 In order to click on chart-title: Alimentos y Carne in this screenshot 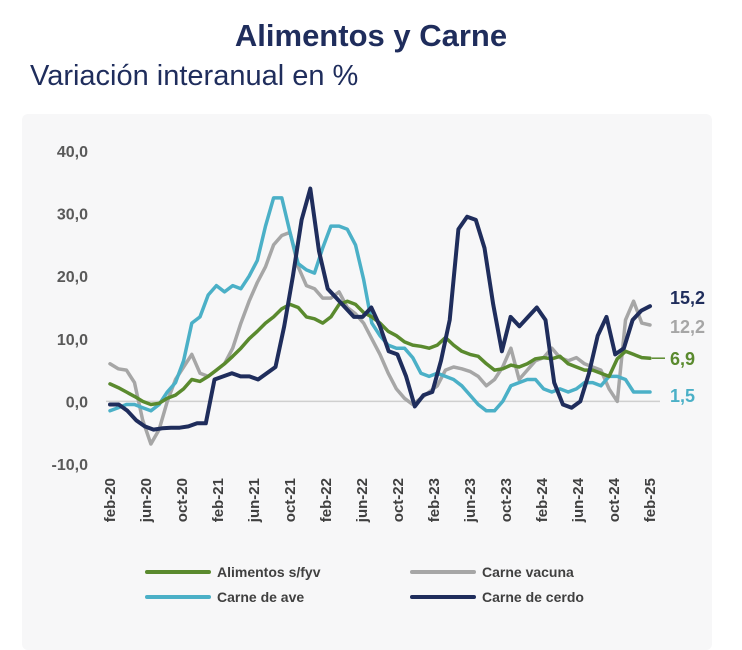, I will do `click(371, 35)`.